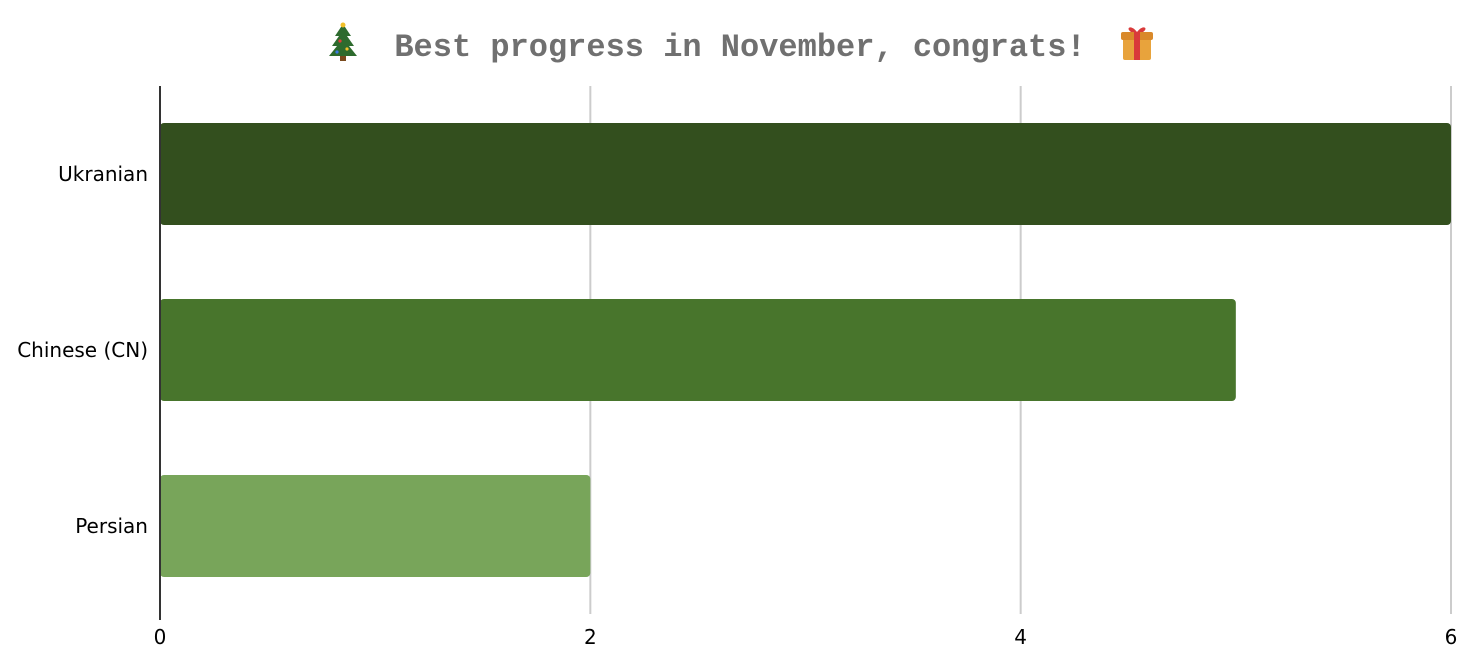  I want to click on chart-title-text: Best progress in November, congrats!, so click(740, 47).